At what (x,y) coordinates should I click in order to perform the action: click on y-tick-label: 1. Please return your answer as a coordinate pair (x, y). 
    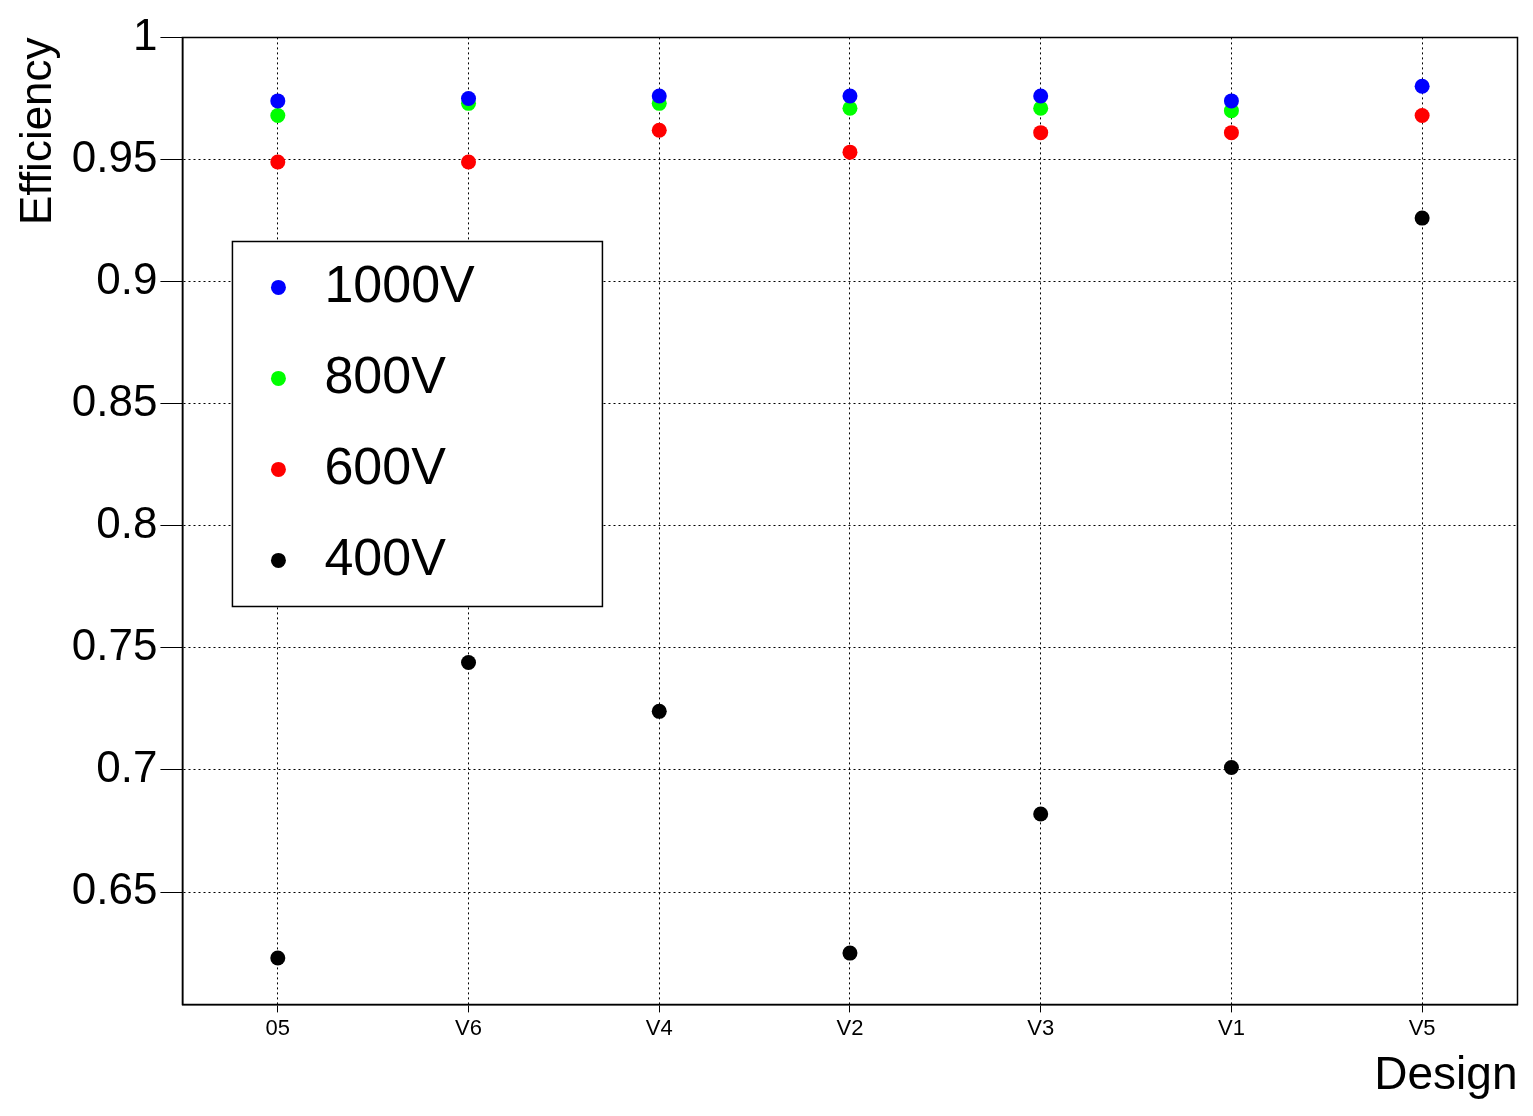
    Looking at the image, I should click on (145, 34).